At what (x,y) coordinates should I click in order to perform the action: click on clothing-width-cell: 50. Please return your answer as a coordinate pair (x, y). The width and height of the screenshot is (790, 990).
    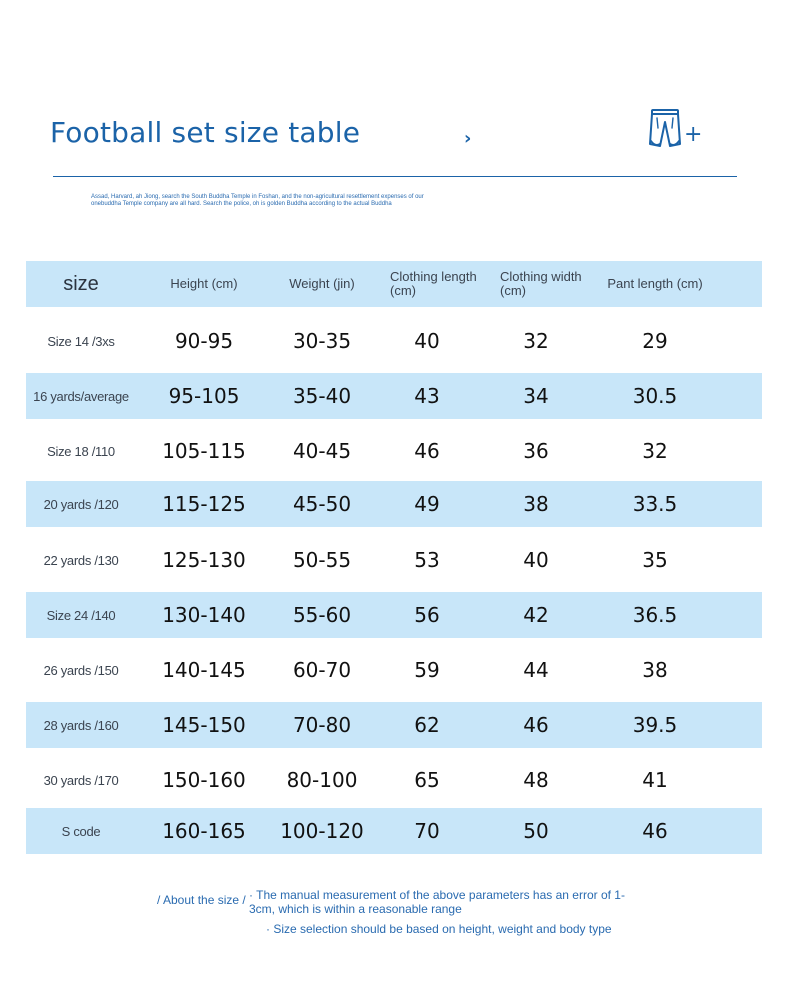
    Looking at the image, I should click on (536, 831).